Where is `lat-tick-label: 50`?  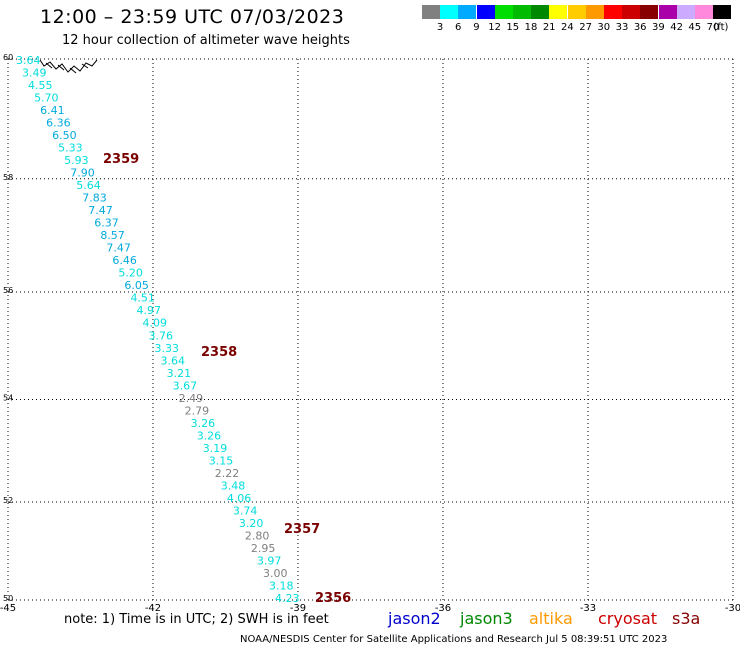 lat-tick-label: 50 is located at coordinates (8, 598).